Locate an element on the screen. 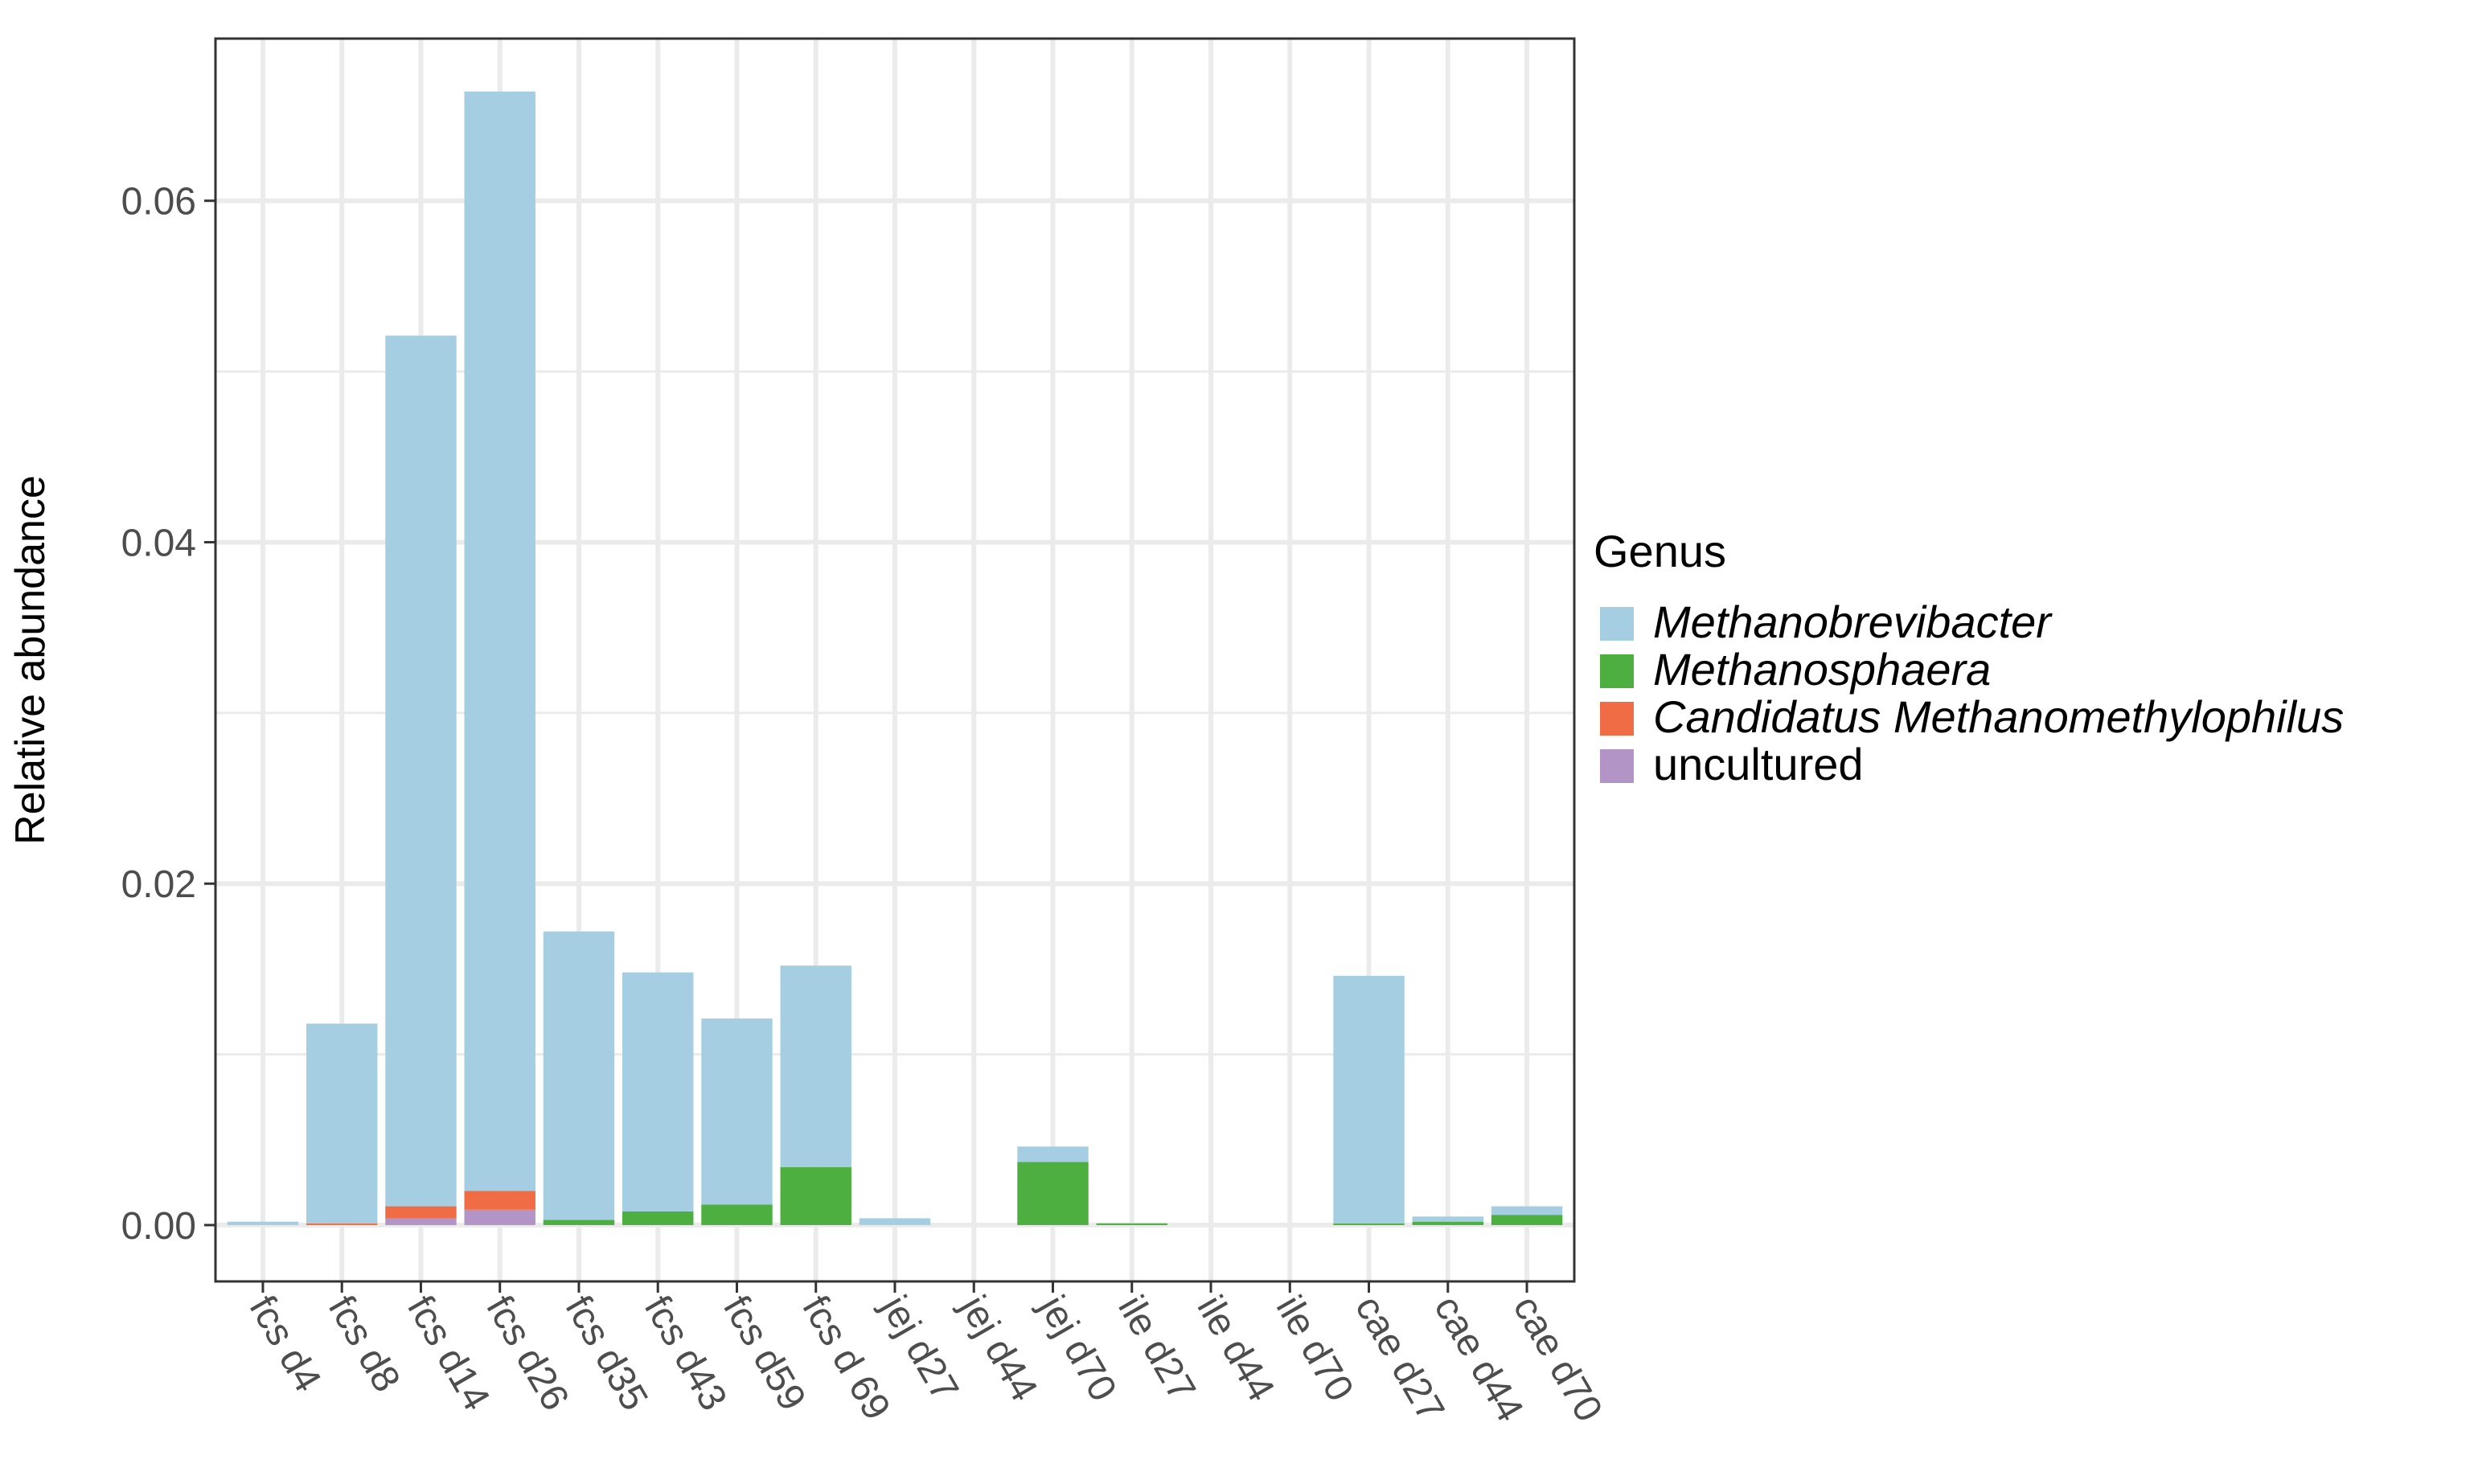 The height and width of the screenshot is (1484, 2478). y-axis-title: Relative abundance is located at coordinates (30, 660).